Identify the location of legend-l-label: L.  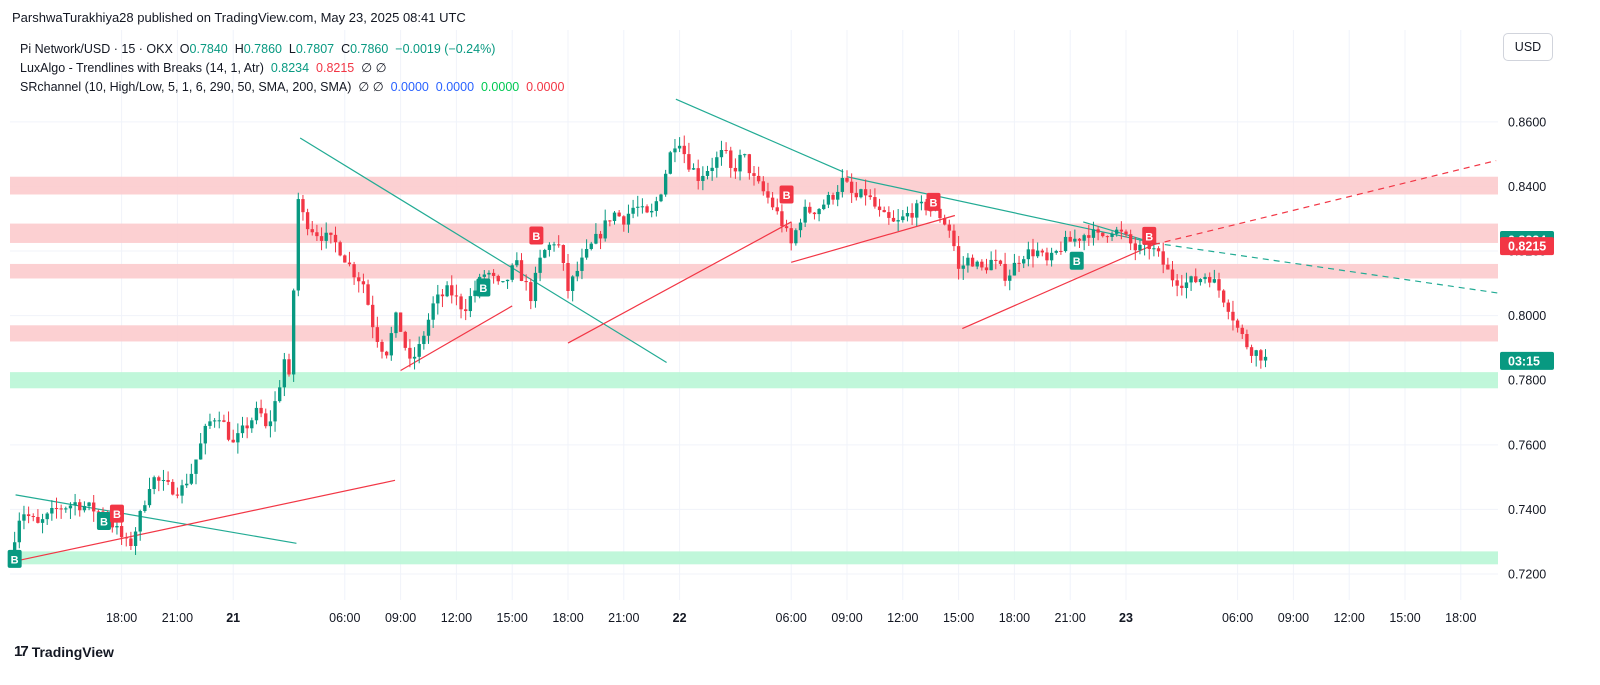
(292, 49).